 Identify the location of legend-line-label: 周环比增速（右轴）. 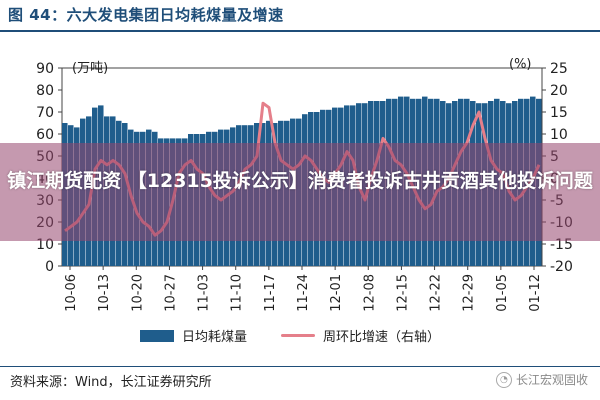
(382, 337).